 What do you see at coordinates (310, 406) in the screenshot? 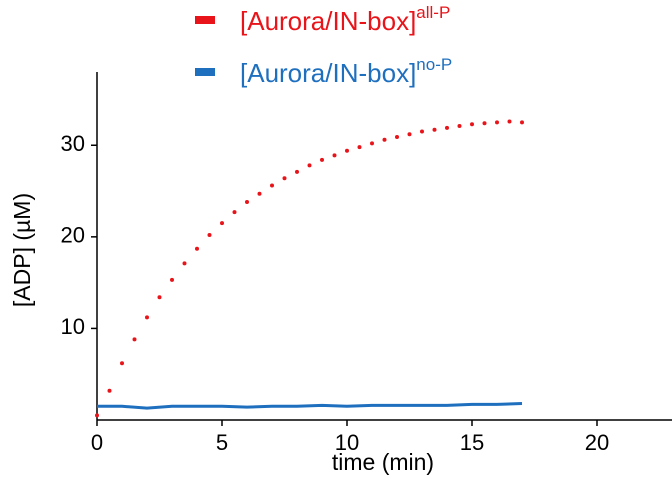
I see `data-line` at bounding box center [310, 406].